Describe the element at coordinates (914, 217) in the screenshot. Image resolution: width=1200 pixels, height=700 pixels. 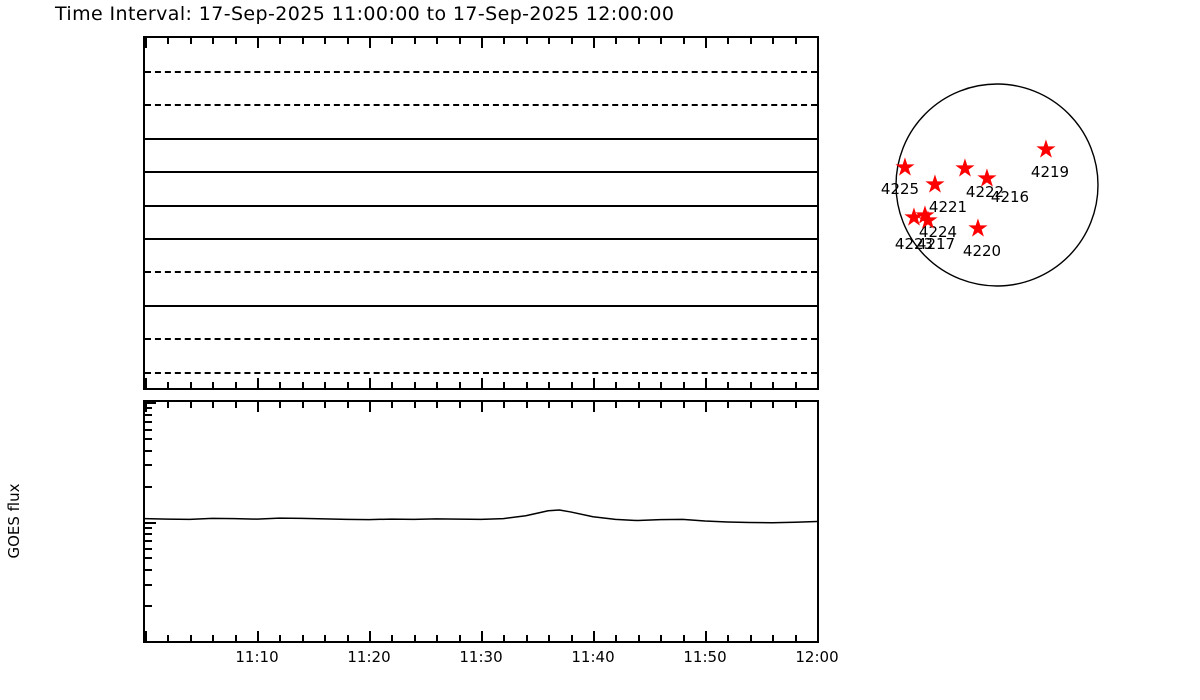
I see `active-region-star-4224: ★` at that location.